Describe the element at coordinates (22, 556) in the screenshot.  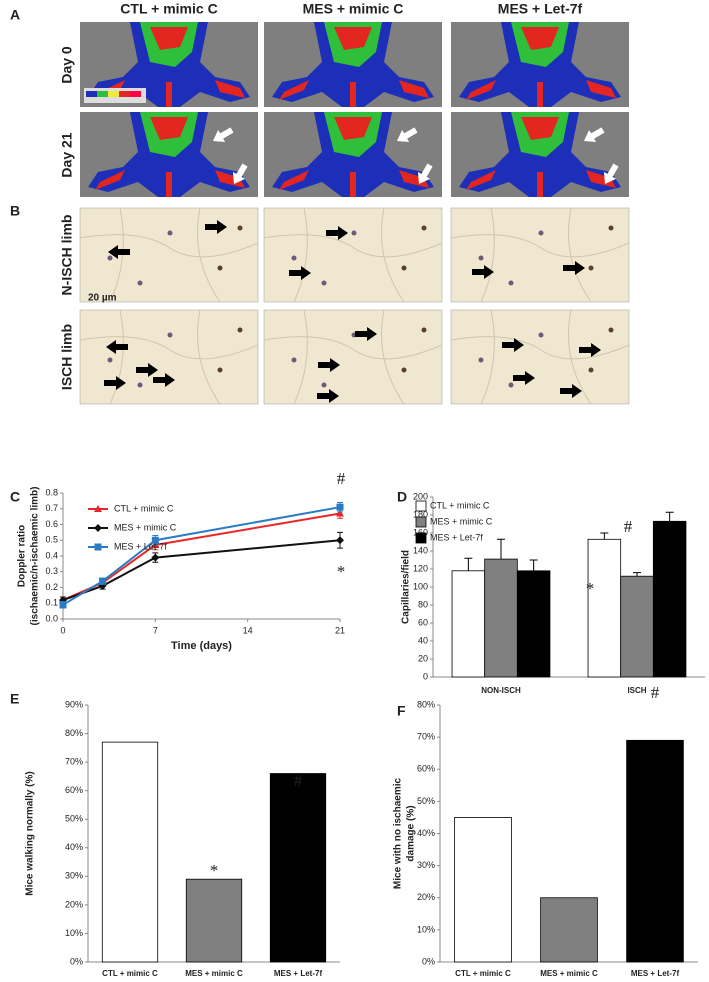
I see `y-axis-title: Doppler ratio` at that location.